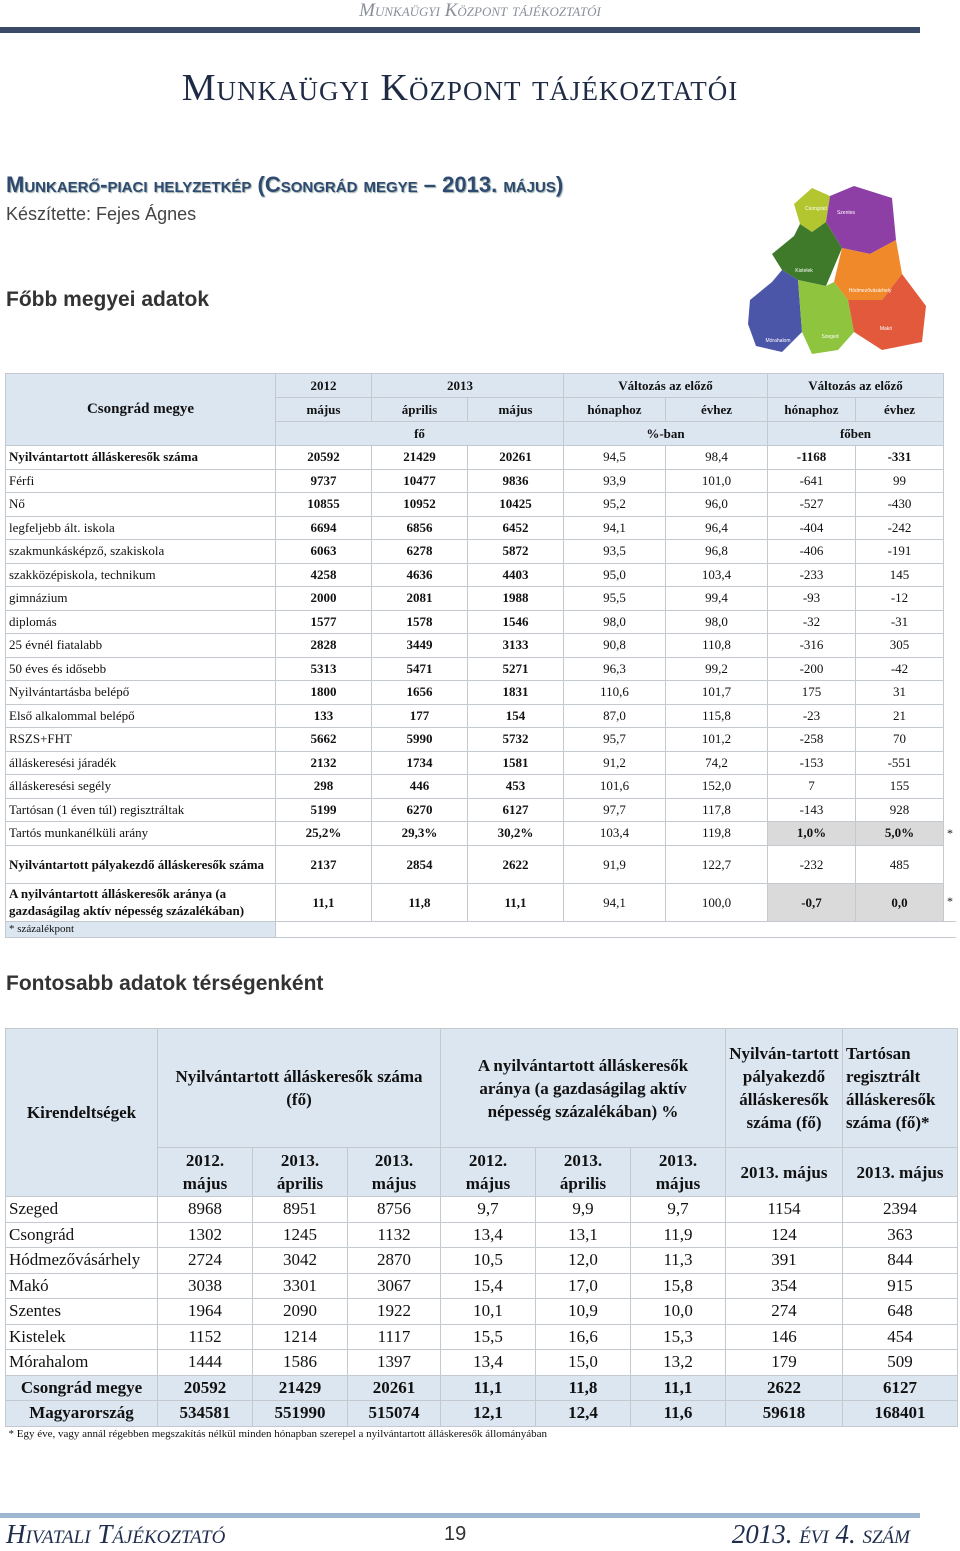 Image resolution: width=960 pixels, height=1551 pixels. Describe the element at coordinates (950, 901) in the screenshot. I see `note-mark: *` at that location.